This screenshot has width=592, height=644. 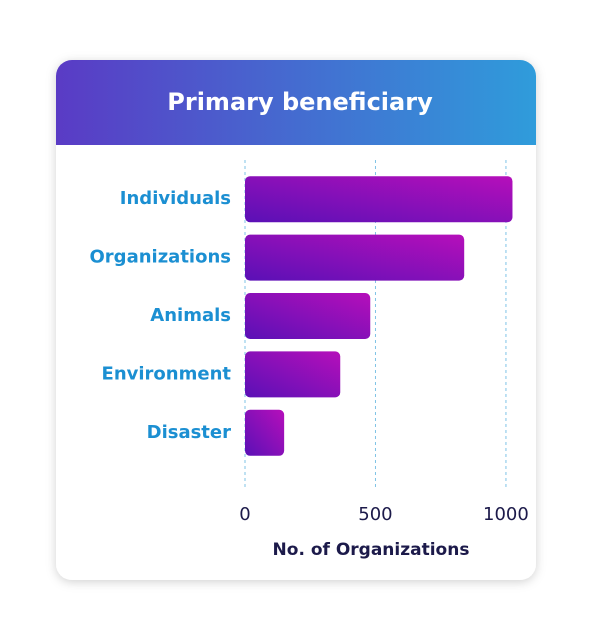 What do you see at coordinates (375, 514) in the screenshot?
I see `x-tick-label: 500` at bounding box center [375, 514].